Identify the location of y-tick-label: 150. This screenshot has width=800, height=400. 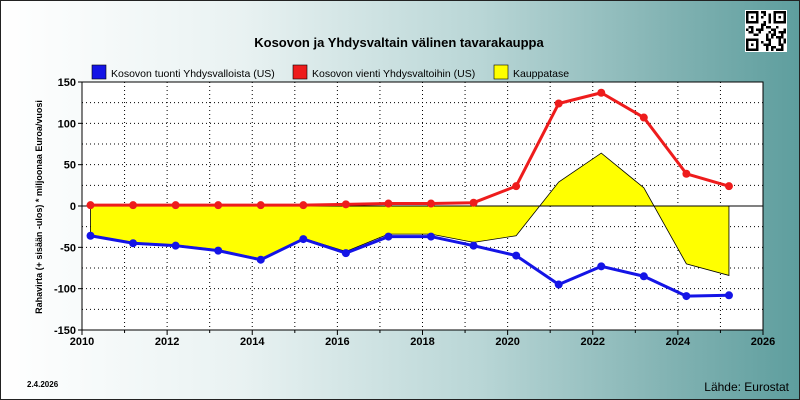
(67, 83).